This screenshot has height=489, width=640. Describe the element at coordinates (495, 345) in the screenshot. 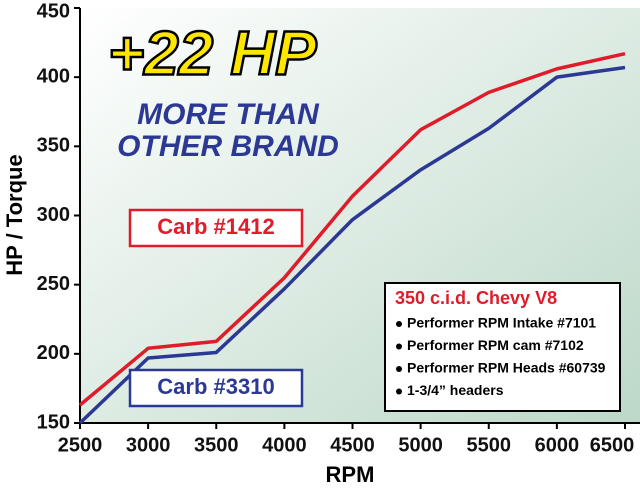

I see `spec-item: Performer RPM cam #7102` at that location.